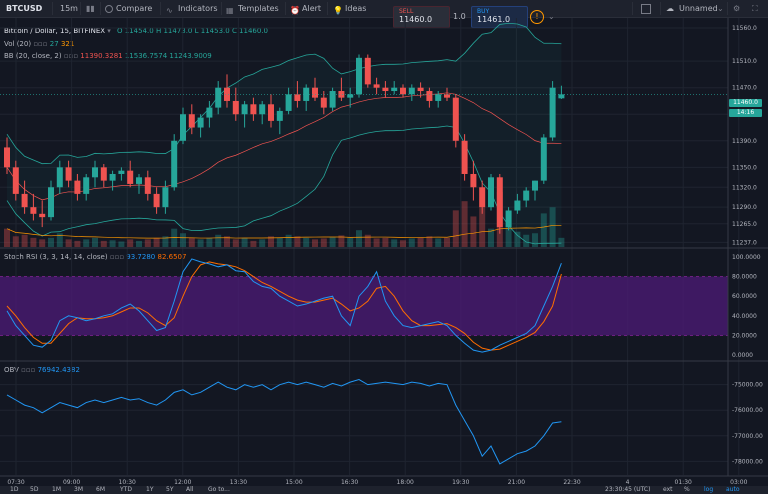 This screenshot has width=768, height=494. Describe the element at coordinates (744, 316) in the screenshot. I see `stoch-tick-label: 40.0000` at that location.